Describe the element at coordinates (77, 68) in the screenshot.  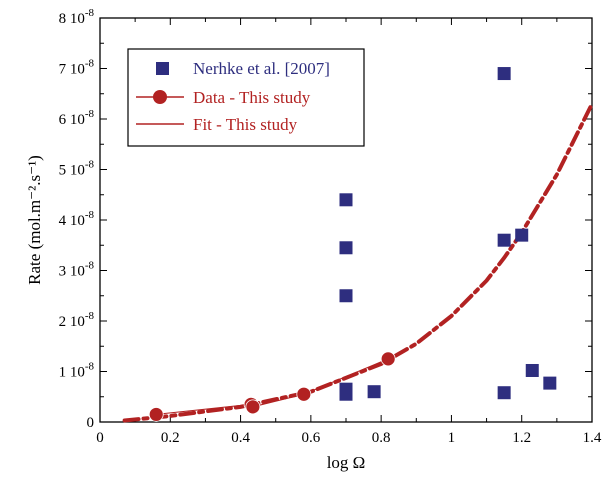
I see `y-tick-label: 7 10-8` at that location.